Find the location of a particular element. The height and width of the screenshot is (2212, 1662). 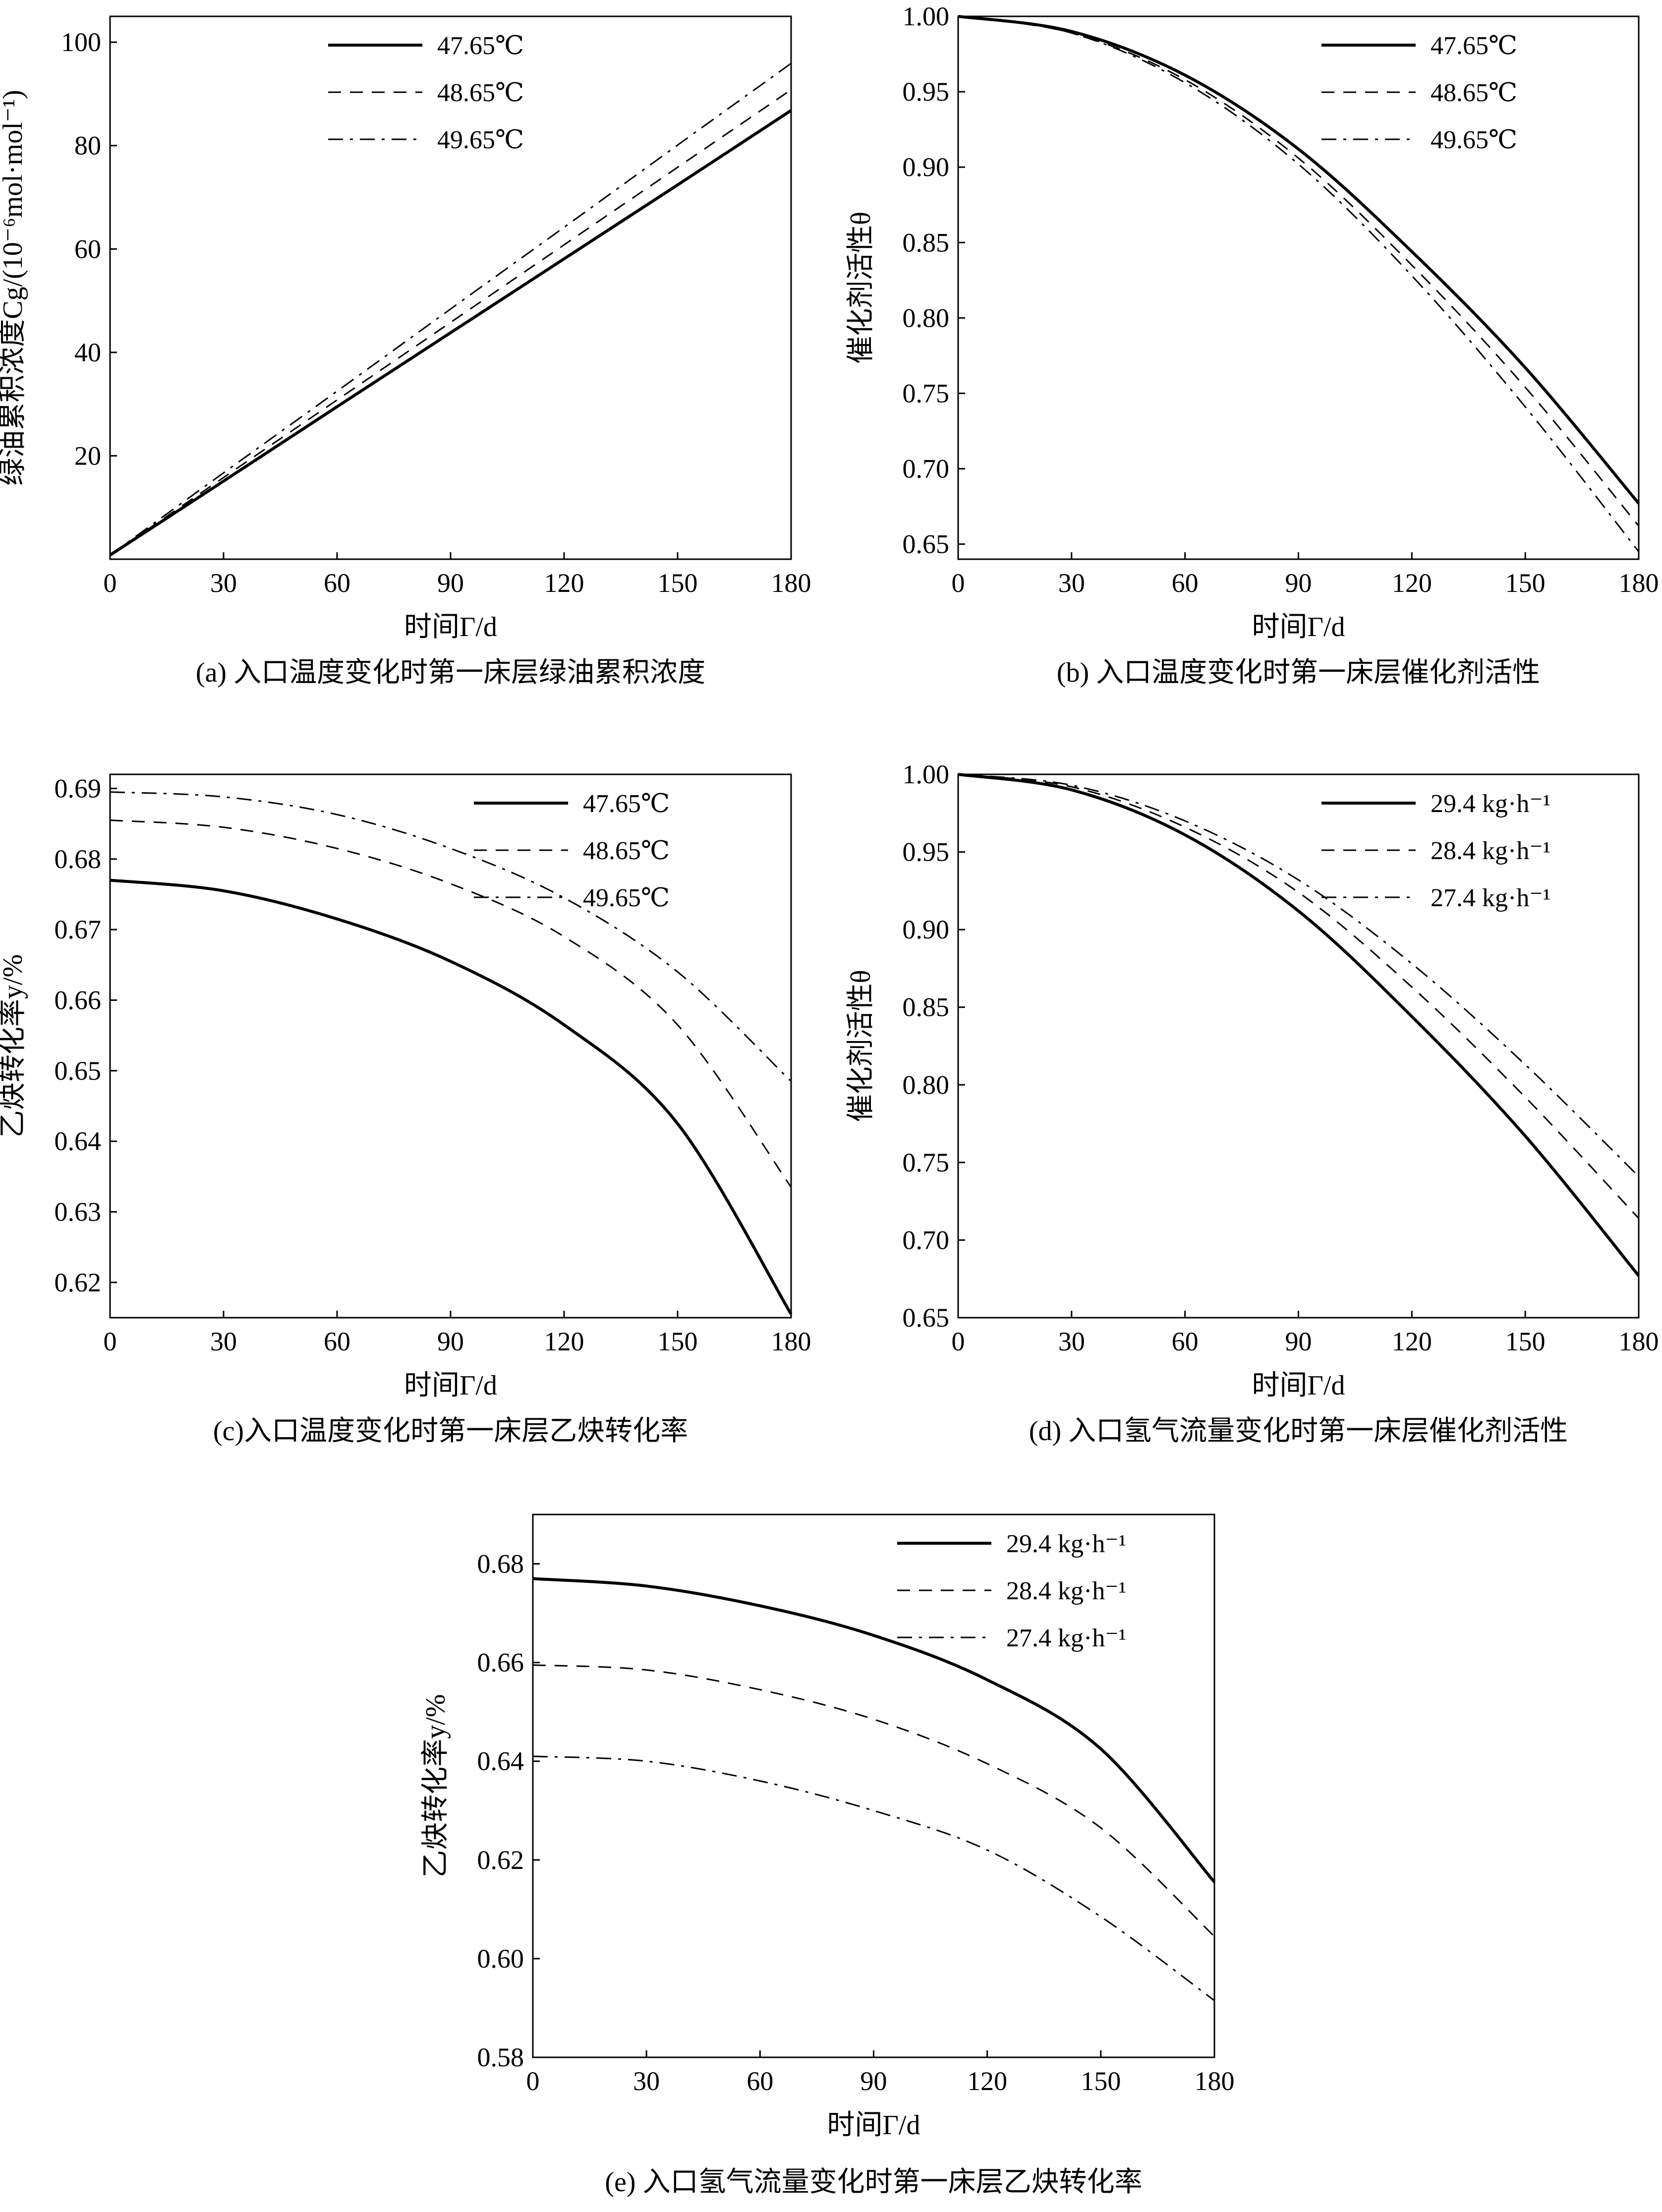

y-tick-label: 100 is located at coordinates (81, 42).